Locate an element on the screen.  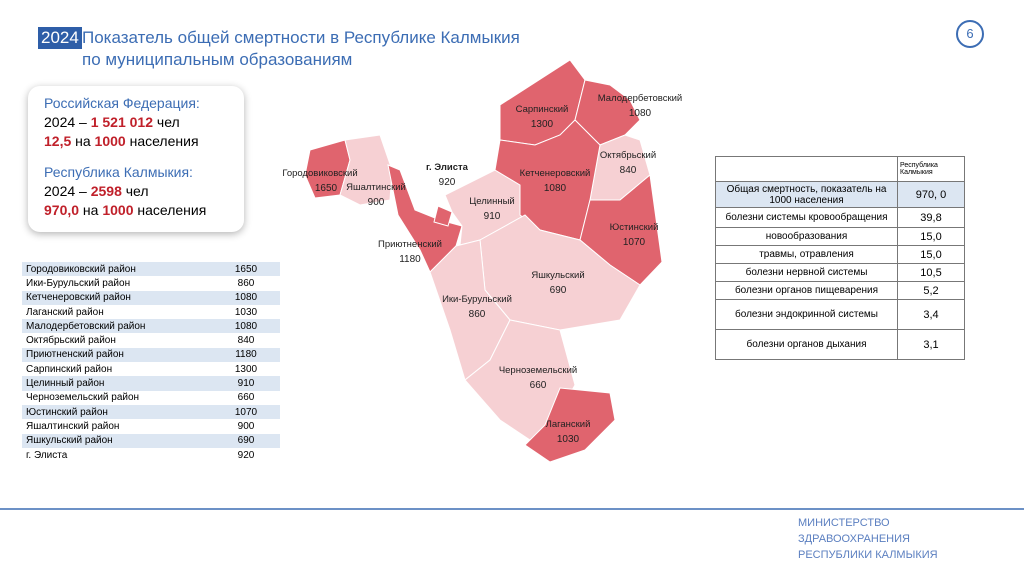
district-value: 910 is located at coordinates (246, 384).